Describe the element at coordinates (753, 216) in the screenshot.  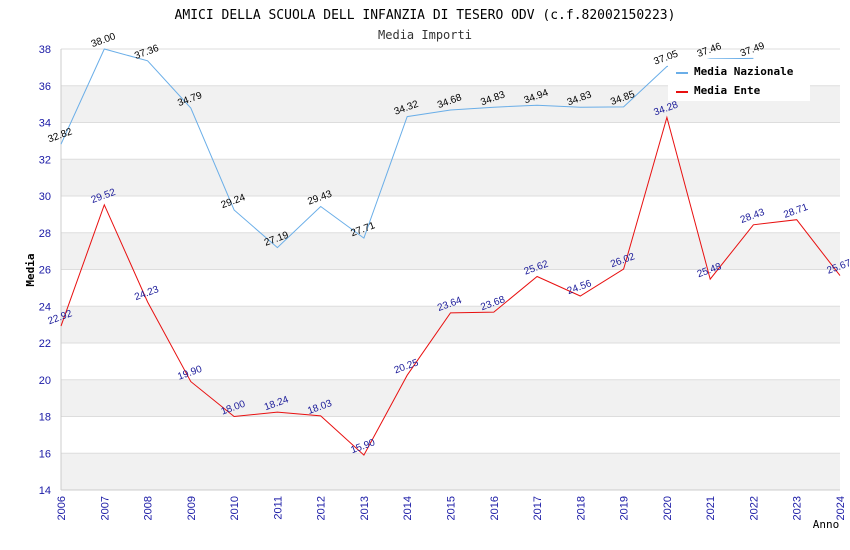
I see `data-label-ente: 28.43` at that location.